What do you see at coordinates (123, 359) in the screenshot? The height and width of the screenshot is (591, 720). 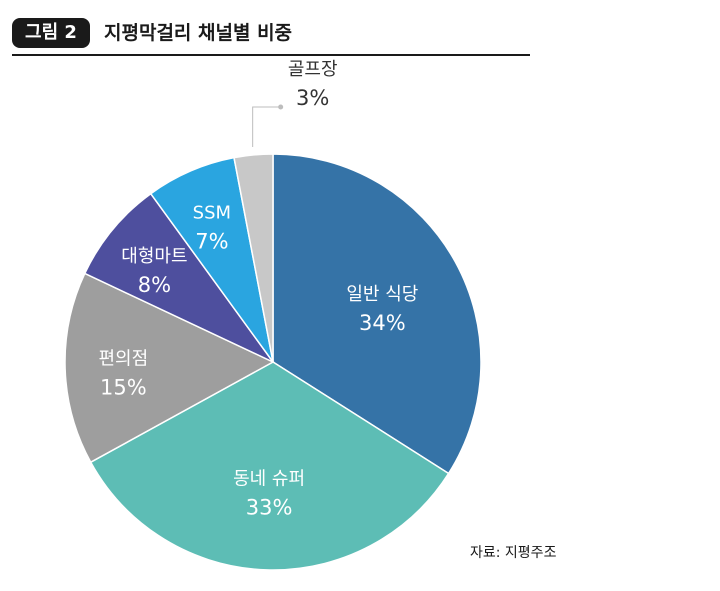 I see `slice-label: 편의점` at bounding box center [123, 359].